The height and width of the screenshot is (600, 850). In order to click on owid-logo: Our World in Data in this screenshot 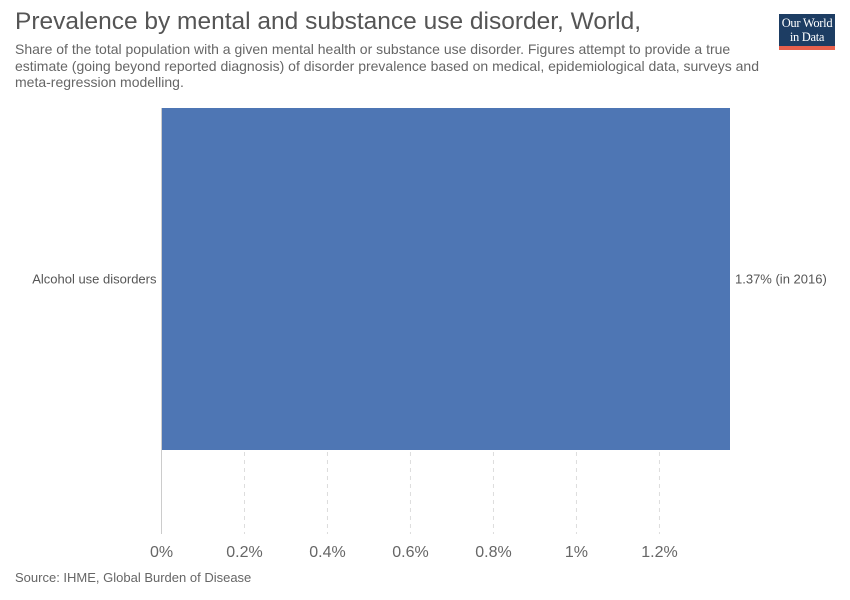, I will do `click(807, 32)`.